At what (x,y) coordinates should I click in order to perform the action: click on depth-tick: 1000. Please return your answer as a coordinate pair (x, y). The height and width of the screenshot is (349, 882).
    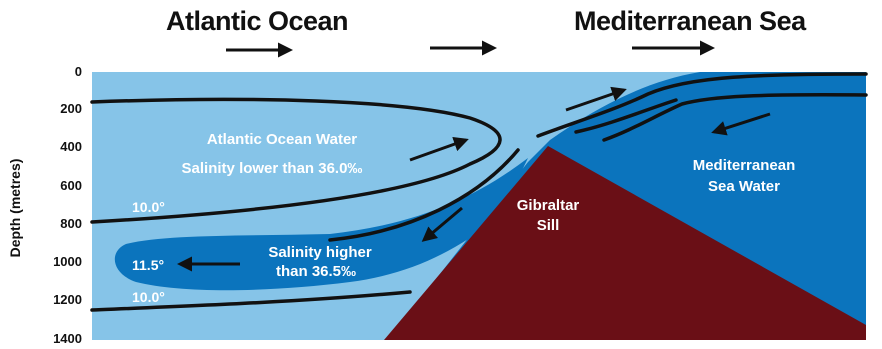
    Looking at the image, I should click on (67, 261).